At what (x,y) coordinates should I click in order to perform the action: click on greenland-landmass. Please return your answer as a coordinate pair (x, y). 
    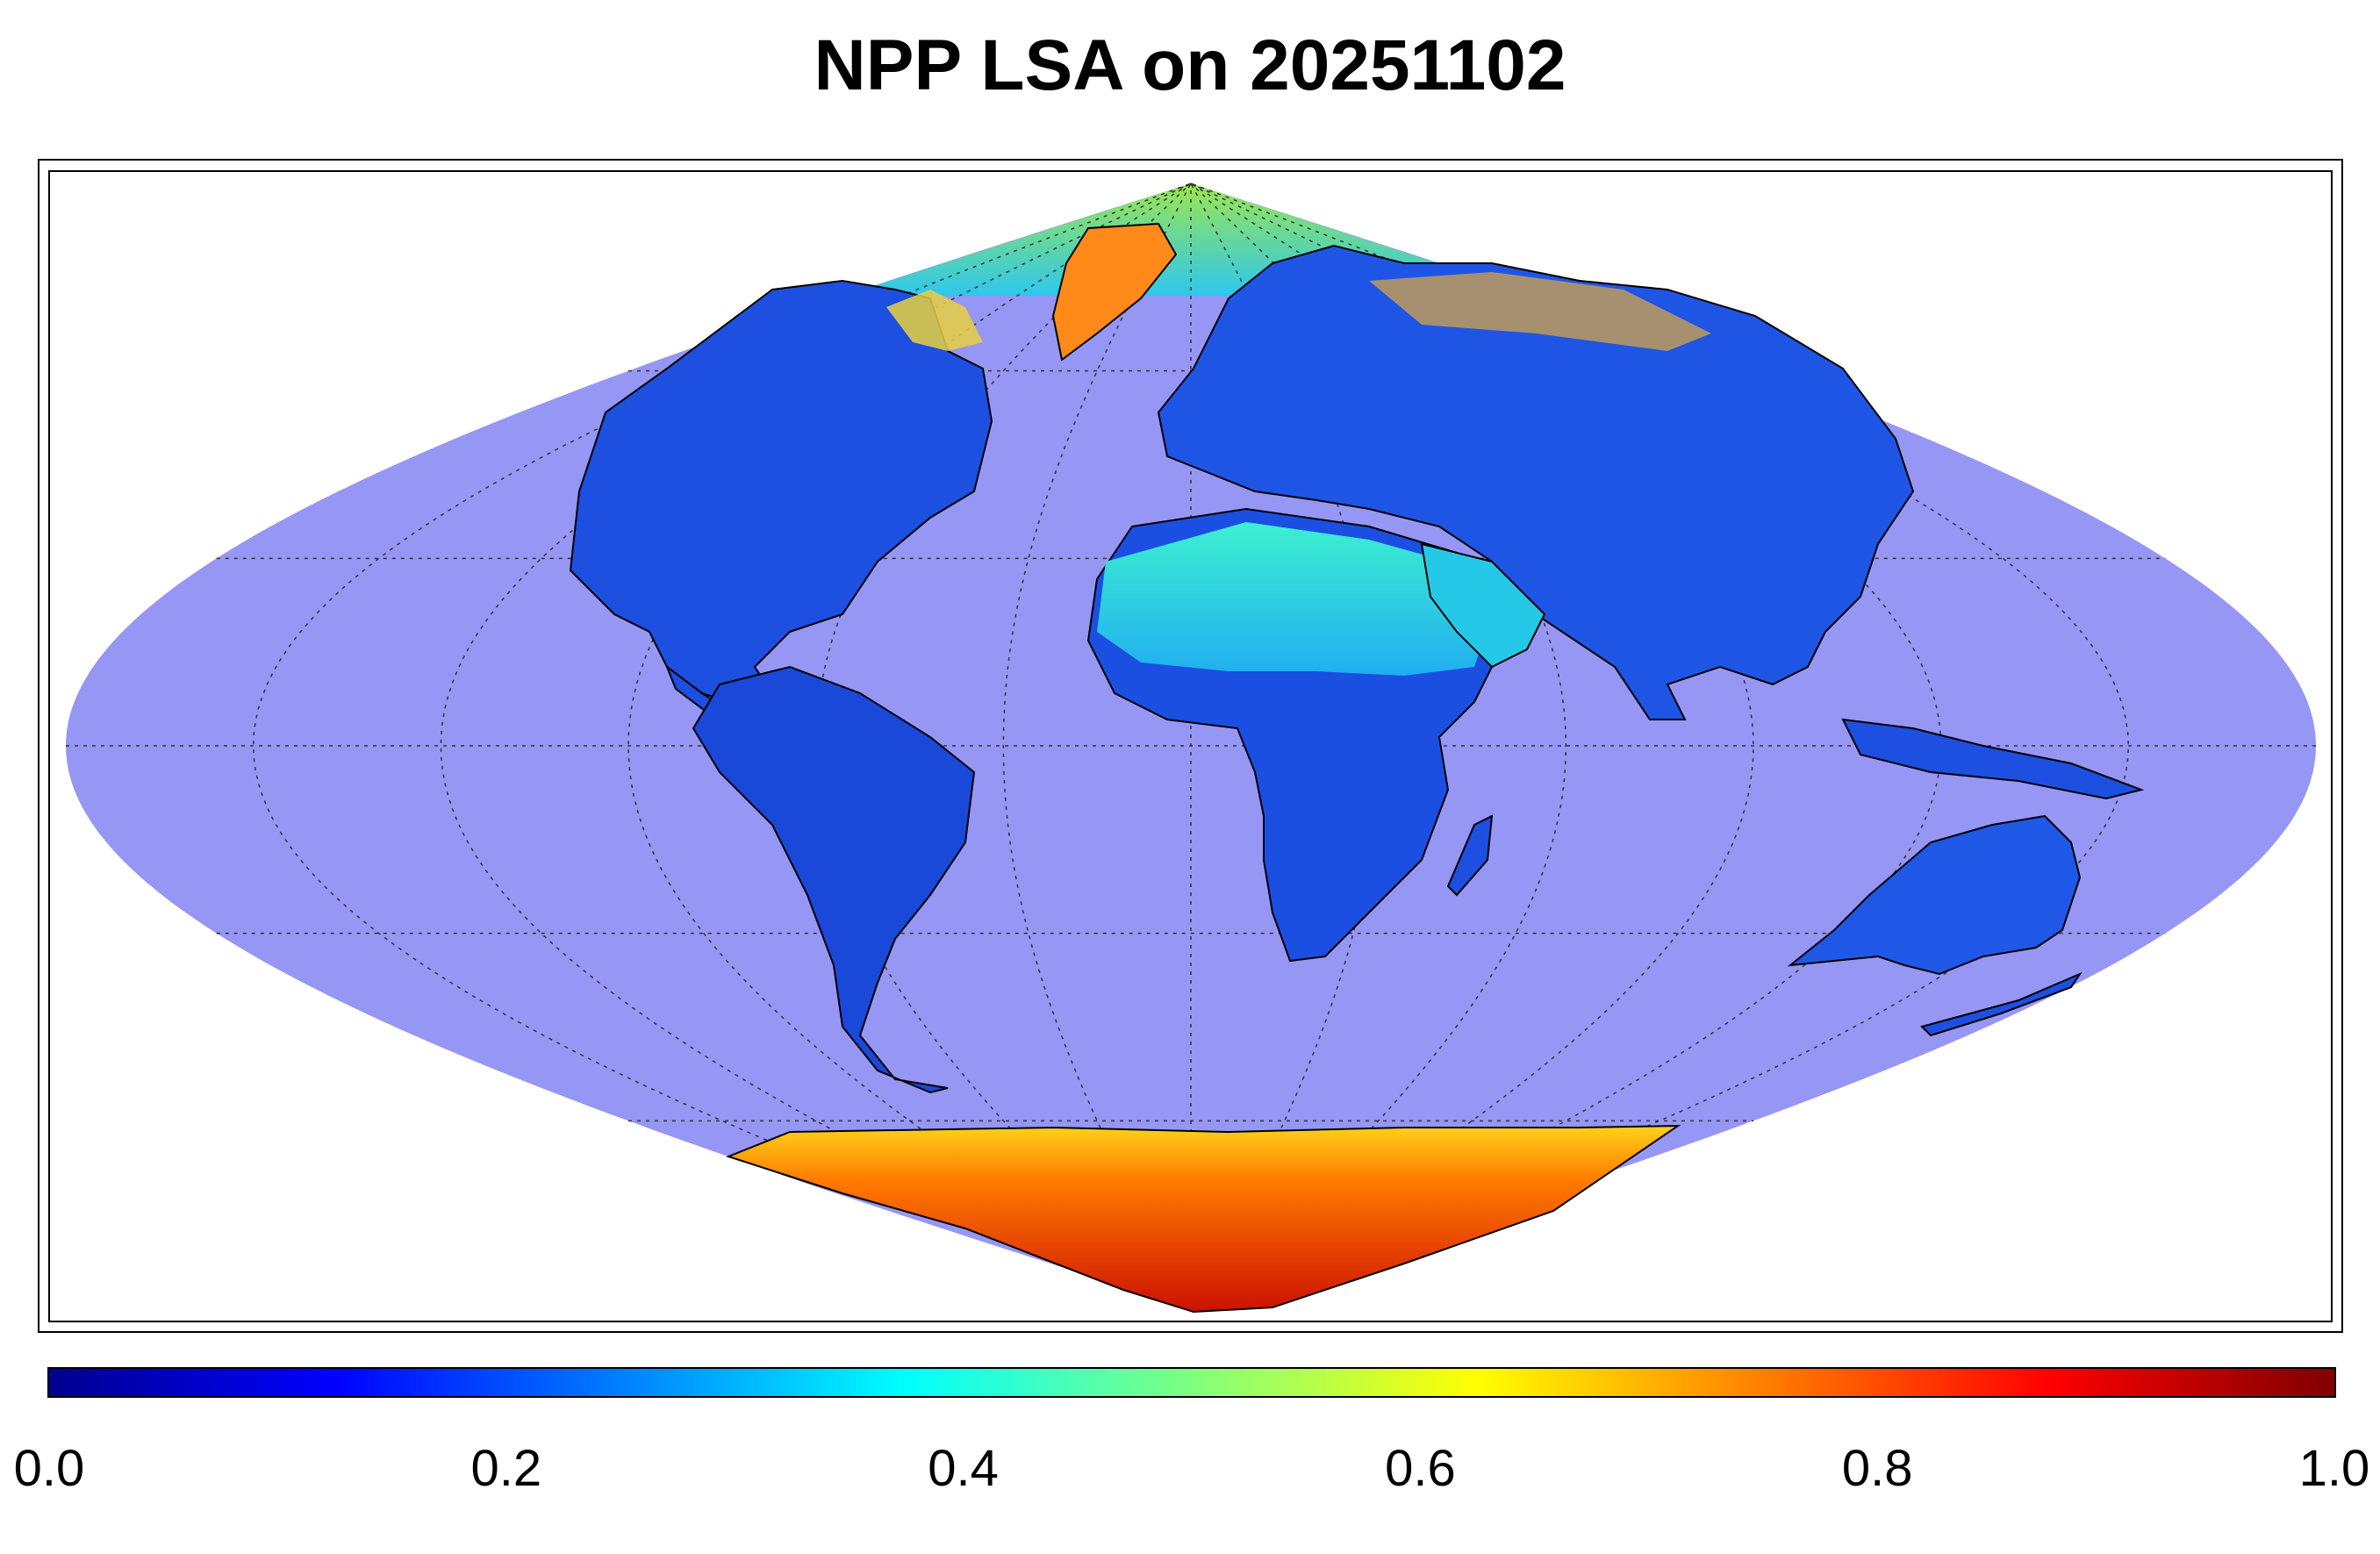
    Looking at the image, I should click on (1114, 292).